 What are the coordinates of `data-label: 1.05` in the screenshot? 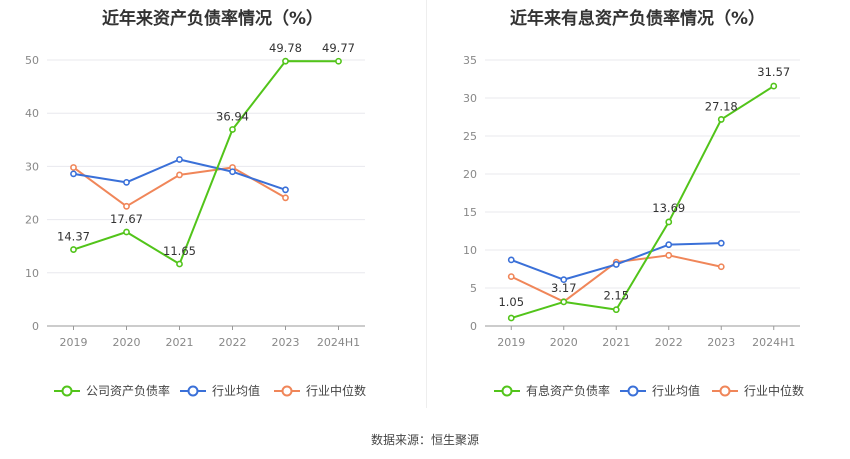 It's located at (511, 302).